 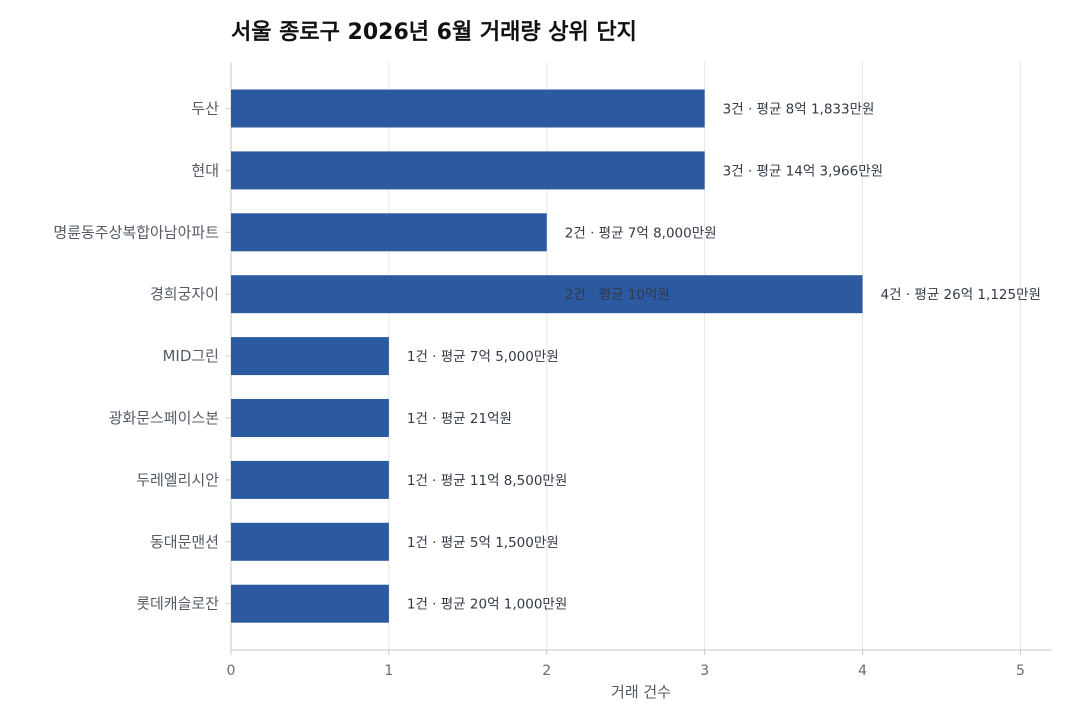 I want to click on data-label: 3건 · 평균 8억 1,833만원, so click(x=799, y=110).